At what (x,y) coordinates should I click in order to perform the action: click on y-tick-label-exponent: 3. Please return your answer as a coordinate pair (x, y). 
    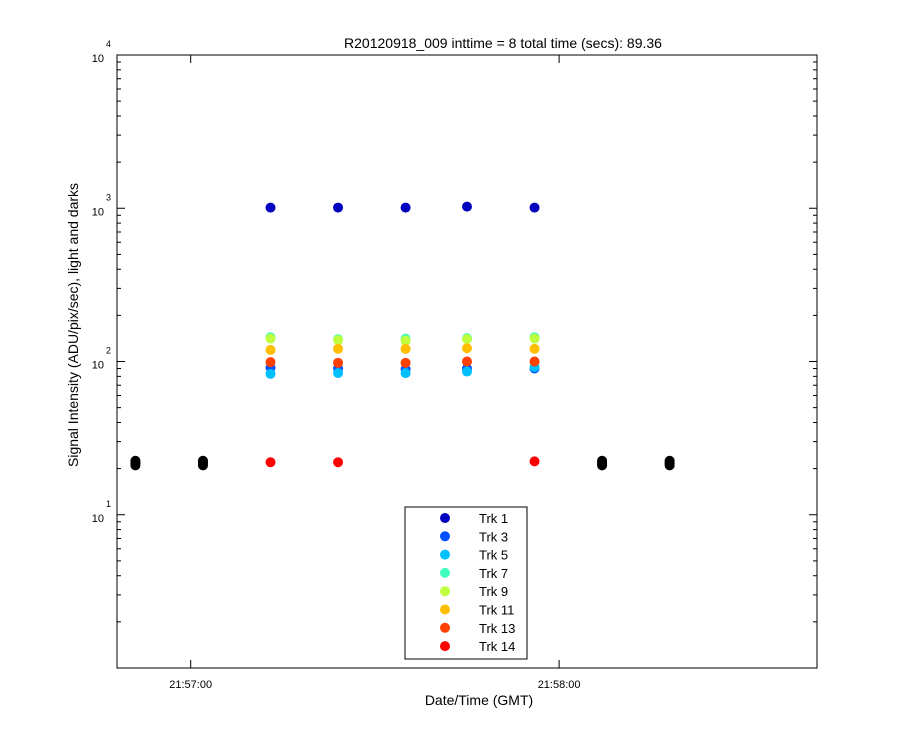
    Looking at the image, I should click on (108, 197).